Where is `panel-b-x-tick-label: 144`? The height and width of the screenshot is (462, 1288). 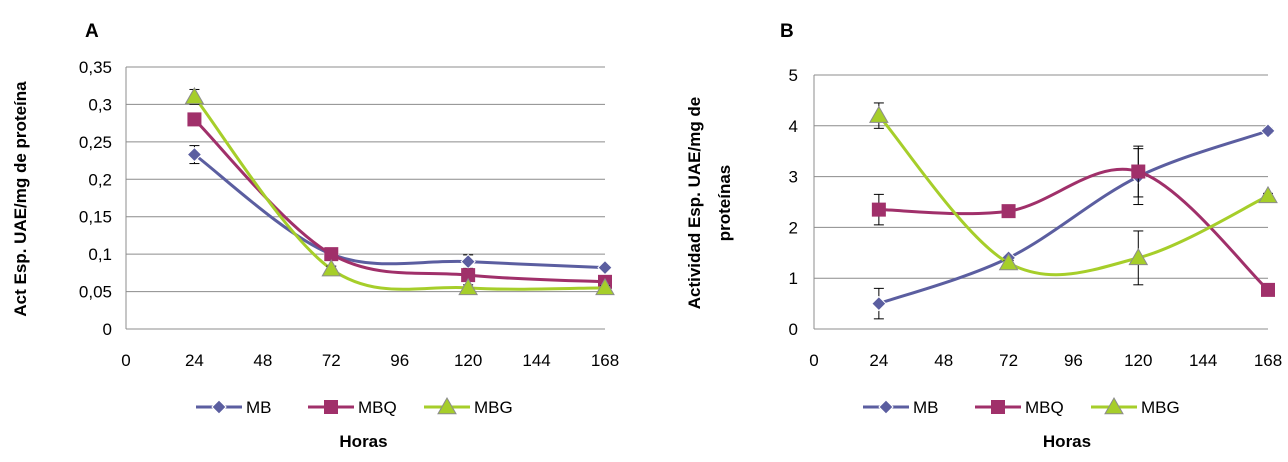
panel-b-x-tick-label: 144 is located at coordinates (1203, 360).